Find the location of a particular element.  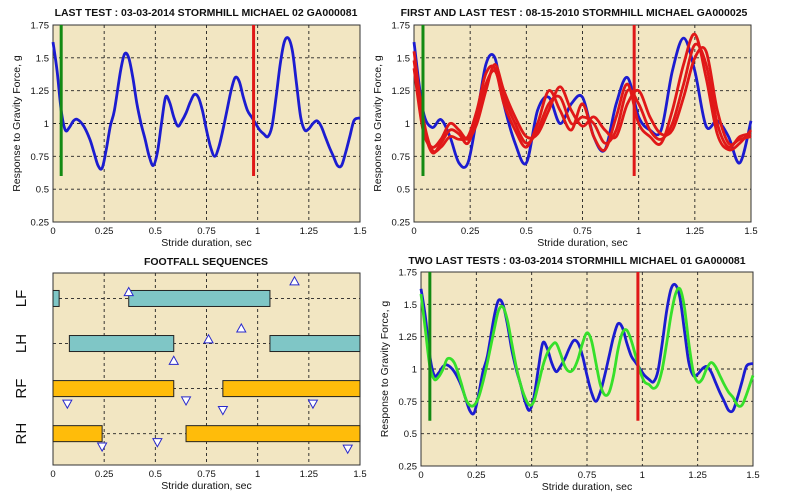

lane-label: LH is located at coordinates (21, 343).